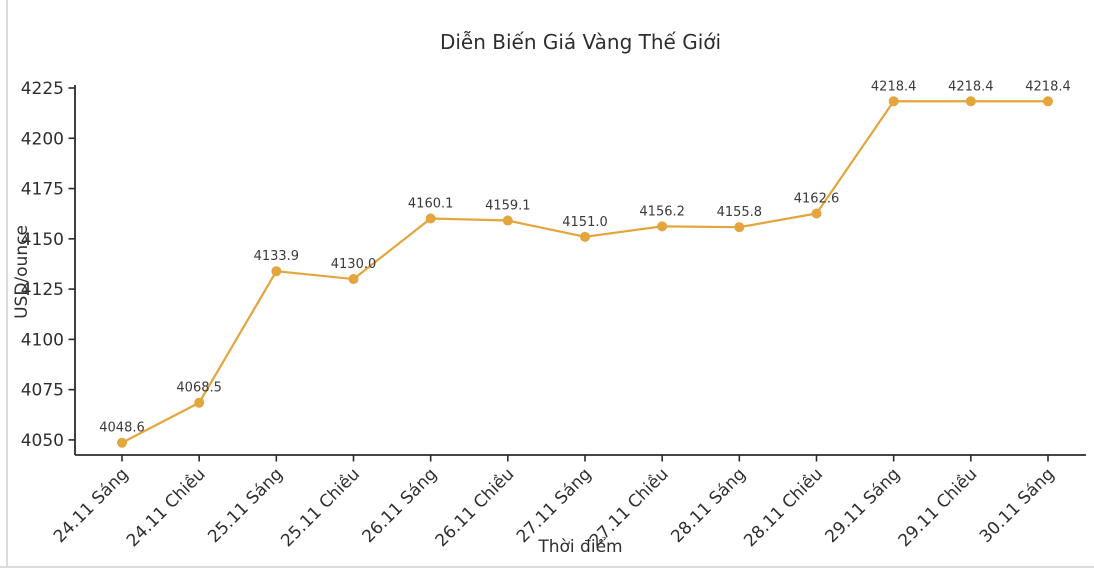 This screenshot has height=574, width=1094. I want to click on x-tick-label: 27.11 Chiều, so click(628, 507).